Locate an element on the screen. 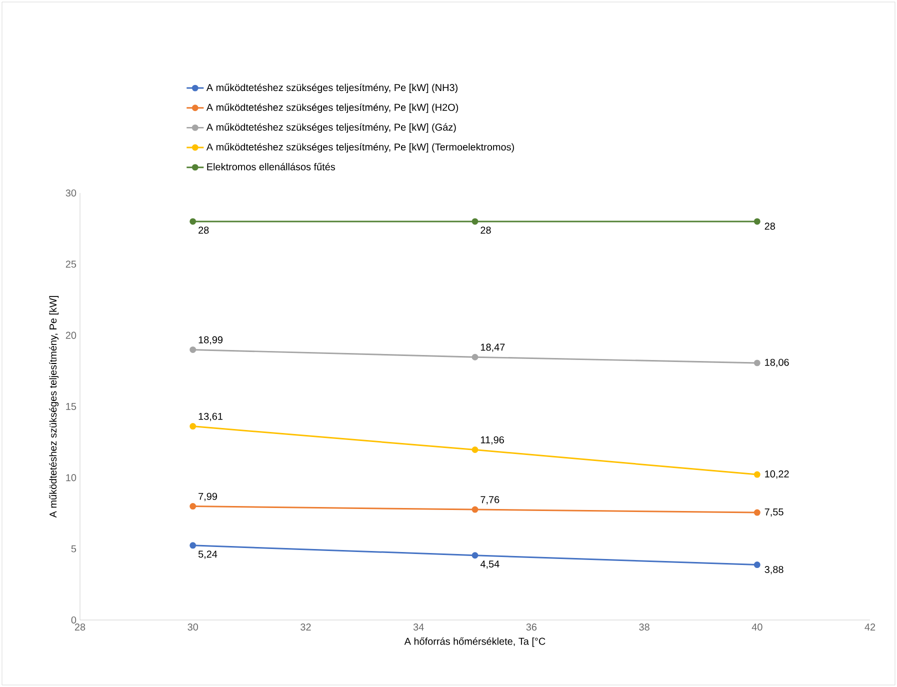 This screenshot has width=897, height=687. x-tick-label: 32 is located at coordinates (305, 627).